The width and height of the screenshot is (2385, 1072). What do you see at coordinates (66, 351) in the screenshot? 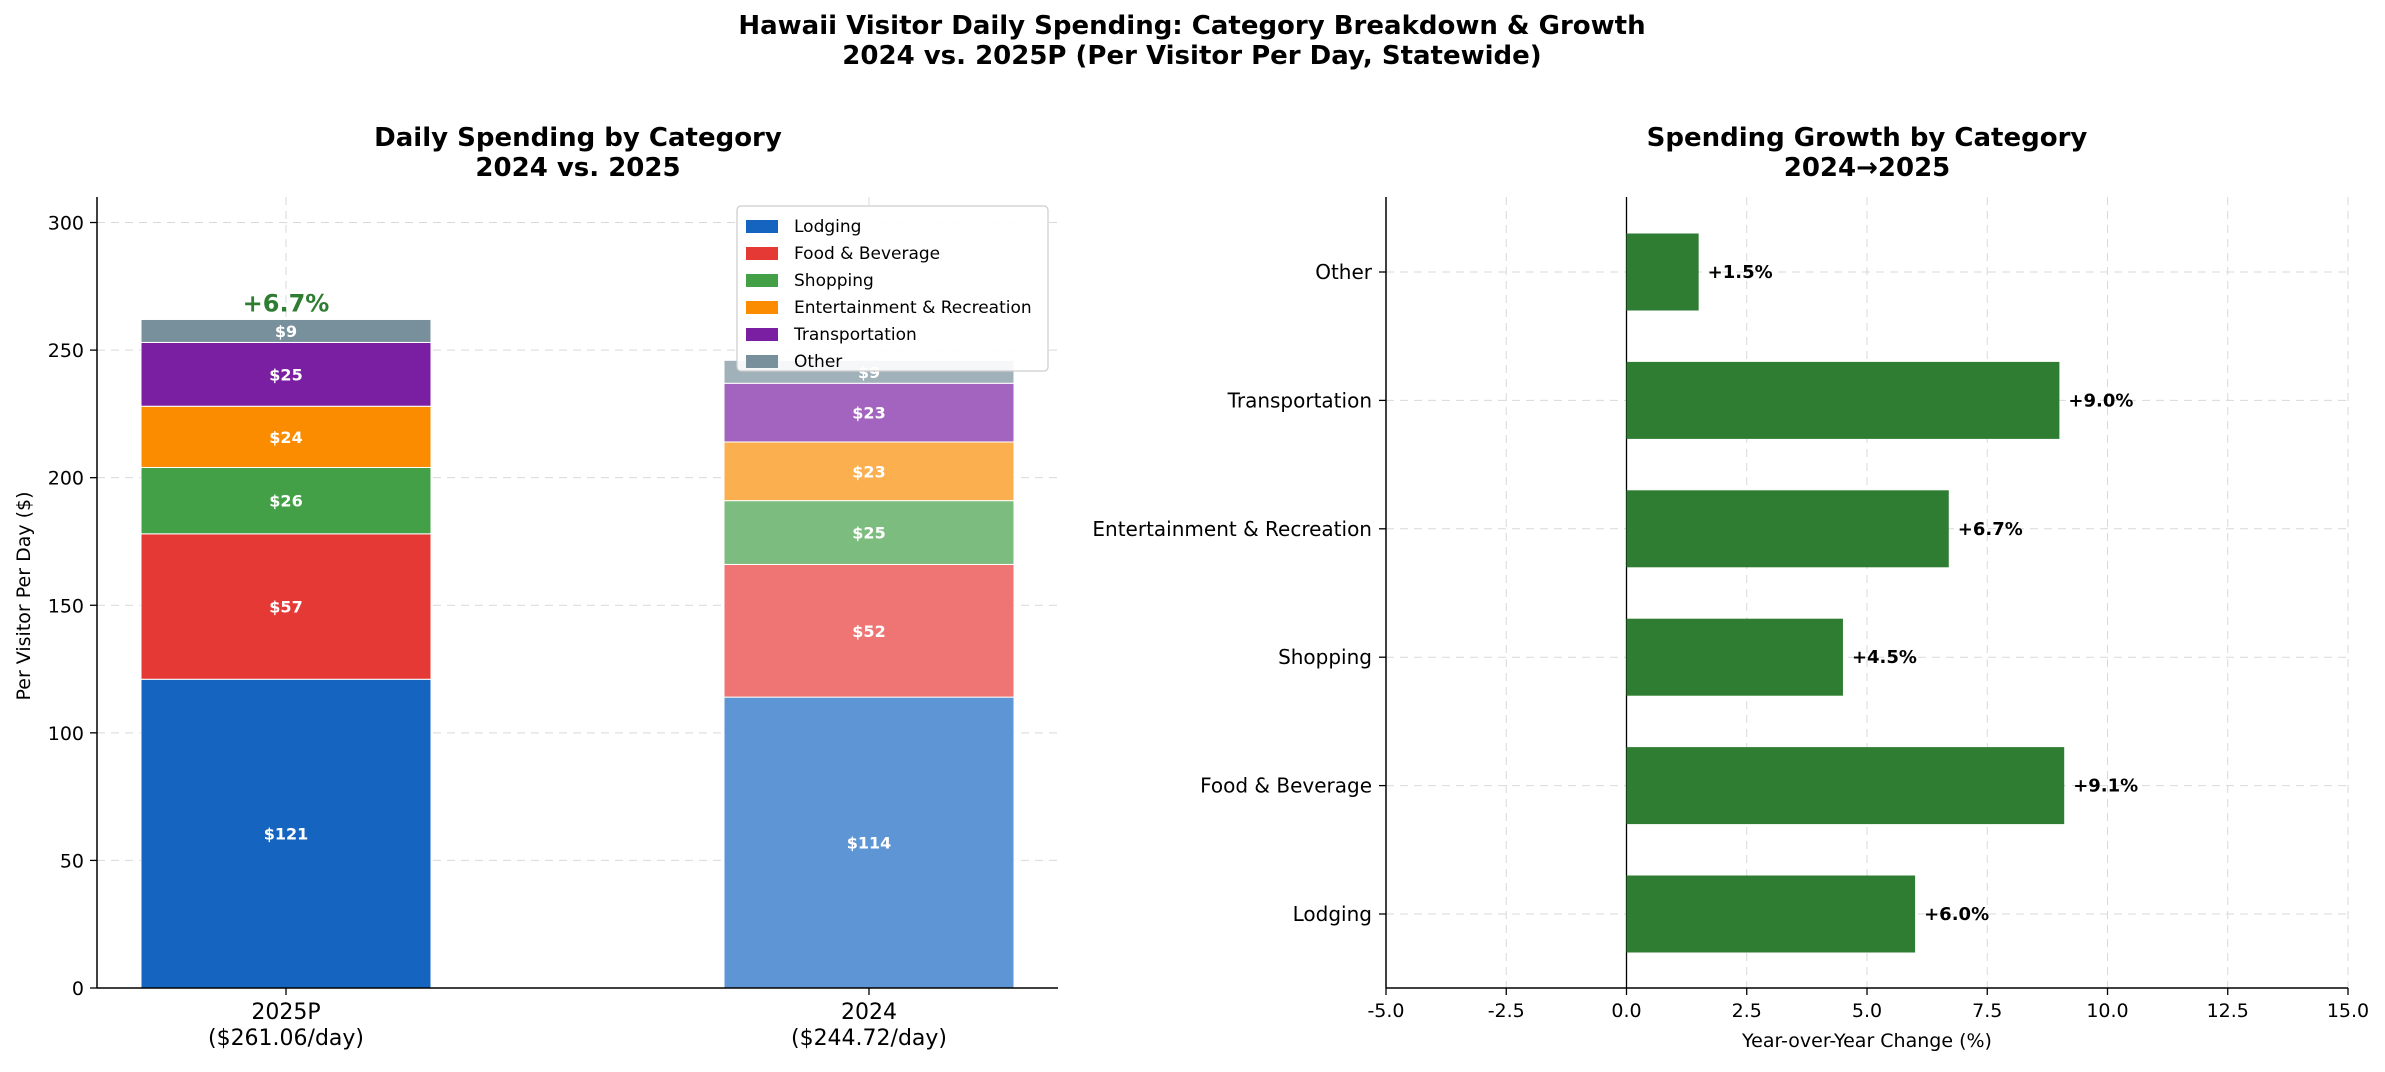
I see `y-tick-label: 250` at bounding box center [66, 351].